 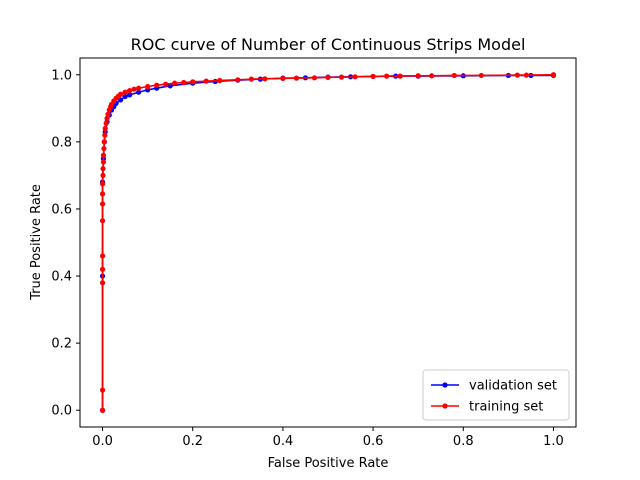 I want to click on y-tick-label: 0.0, so click(x=61, y=411).